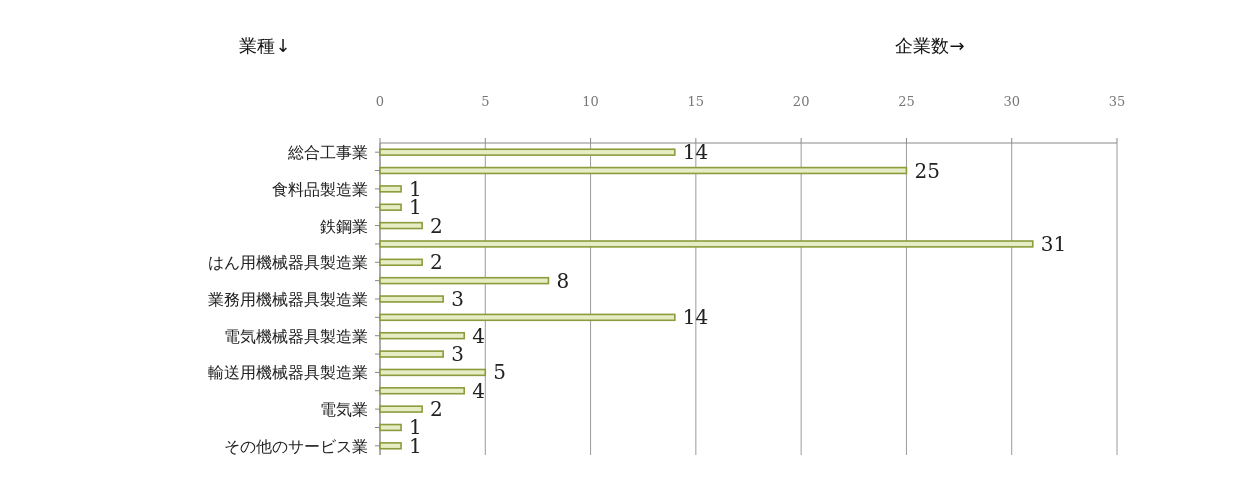  What do you see at coordinates (296, 336) in the screenshot?
I see `y-tick-label: 電気機械器具製造業` at bounding box center [296, 336].